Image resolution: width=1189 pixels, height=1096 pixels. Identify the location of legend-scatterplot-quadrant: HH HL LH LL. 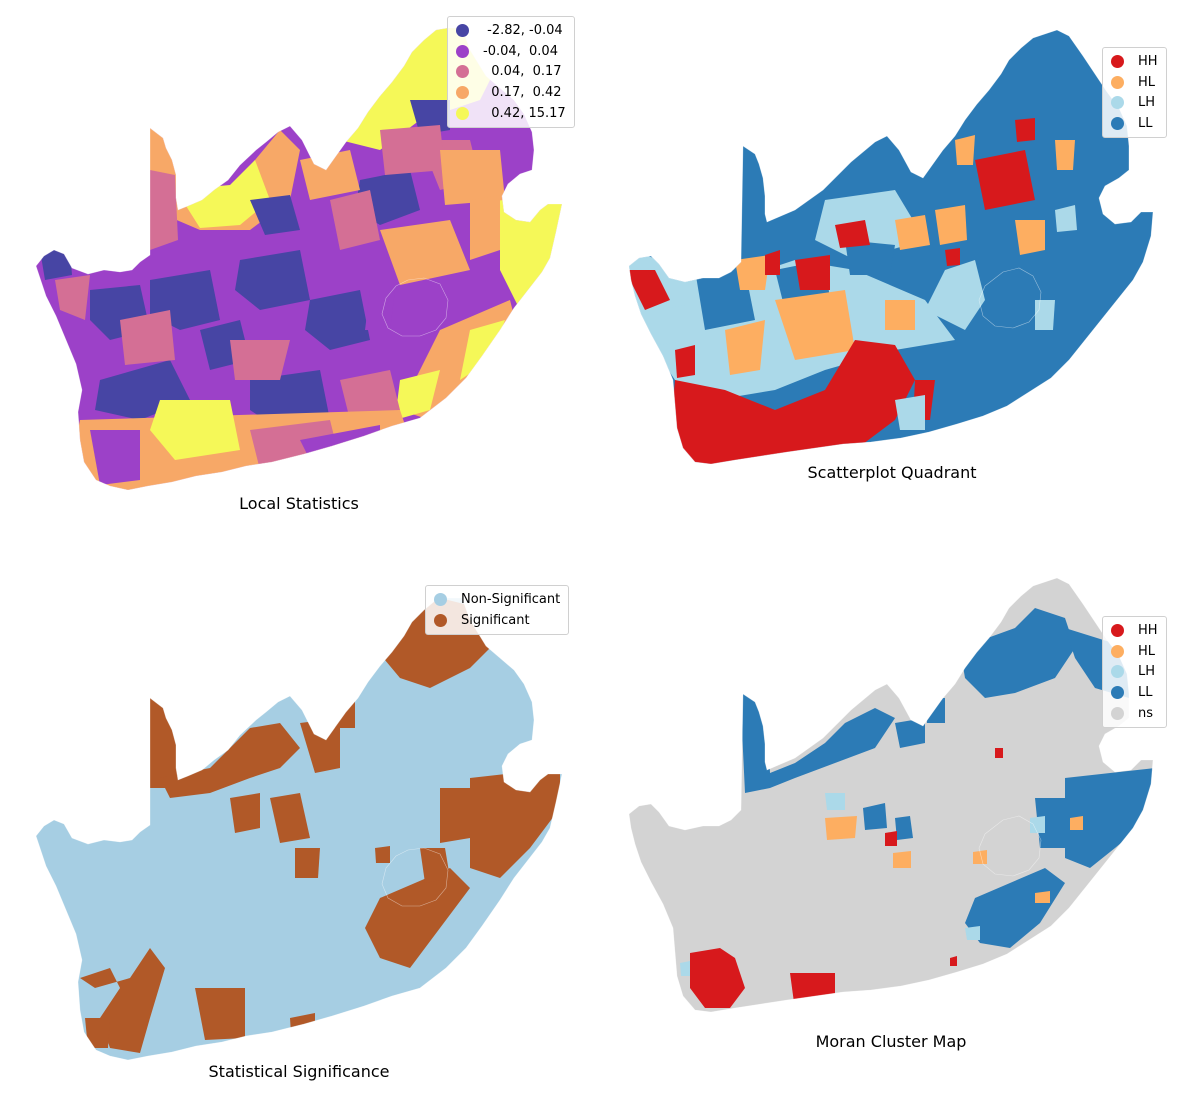
(1134, 93).